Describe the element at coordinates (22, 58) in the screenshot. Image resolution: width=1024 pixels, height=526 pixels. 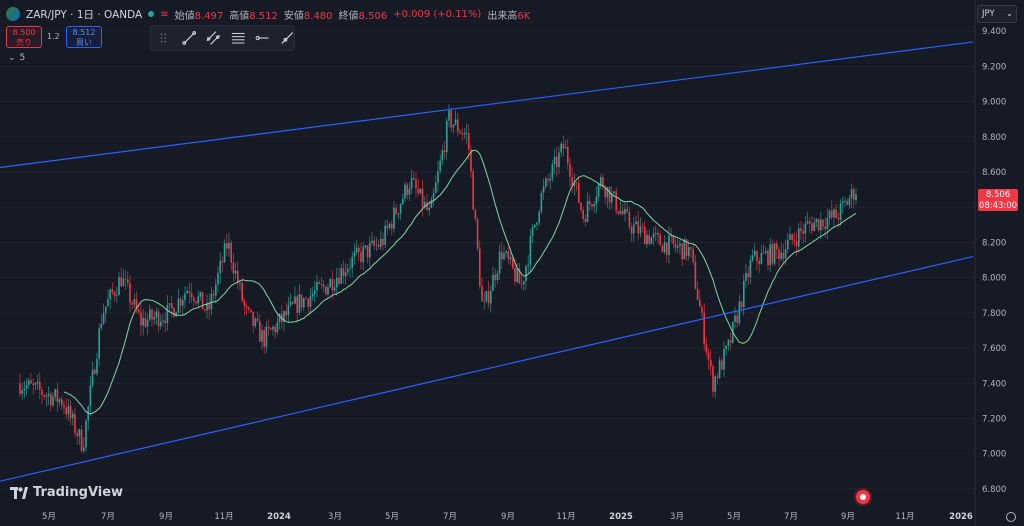
I see `indicators-count: 5` at that location.